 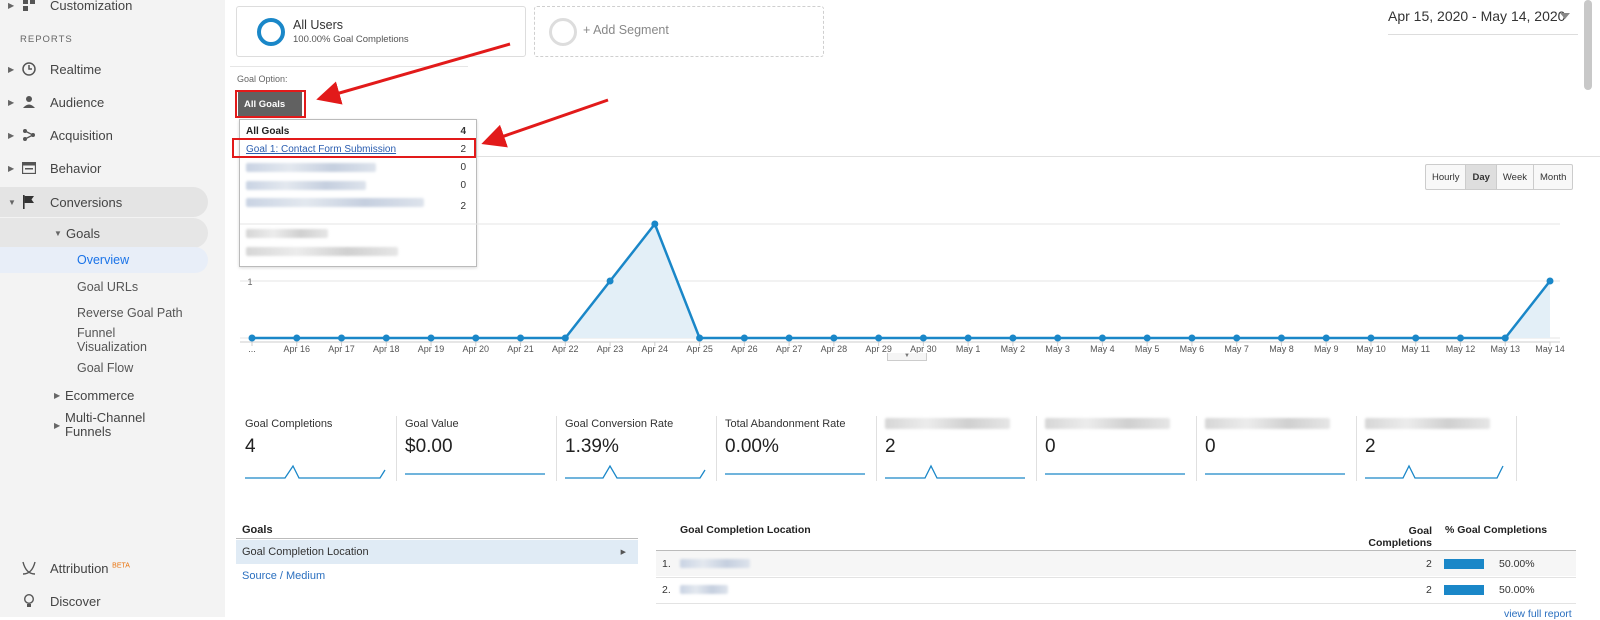 I want to click on acquisition-icon, so click(x=29, y=135).